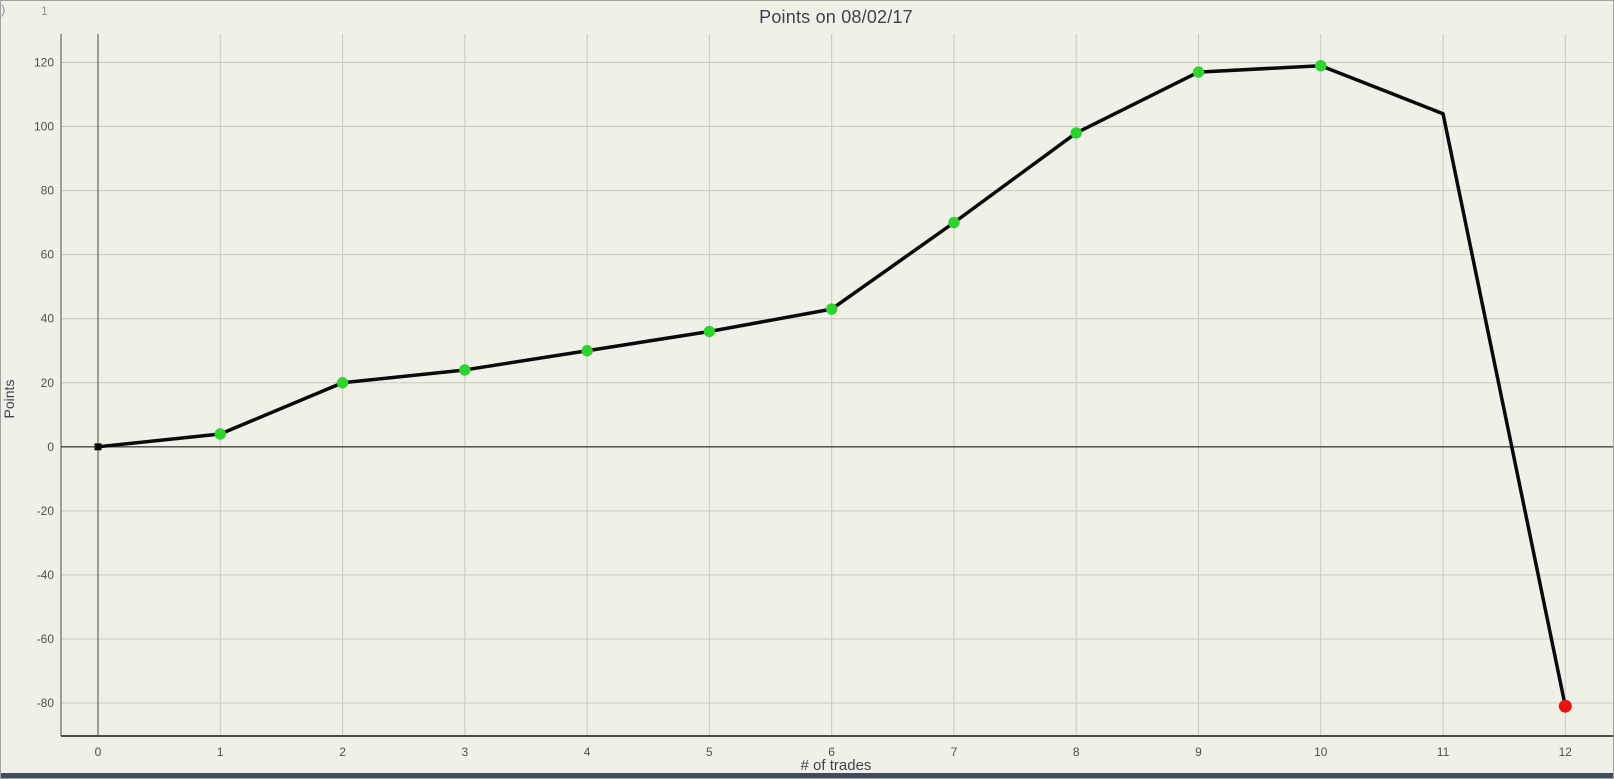 The height and width of the screenshot is (779, 1614). Describe the element at coordinates (48, 383) in the screenshot. I see `y-tick-label: 20` at that location.